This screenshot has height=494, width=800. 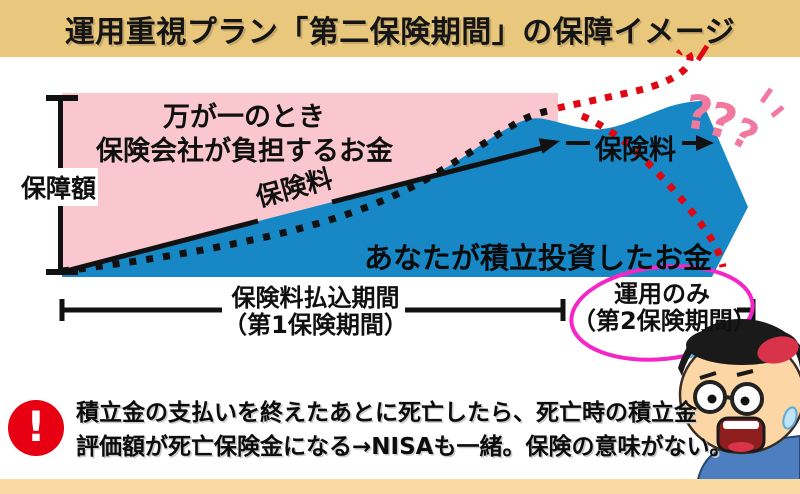 What do you see at coordinates (404, 447) in the screenshot?
I see `warning-line2: 評価額が死亡保険金になる→NISAも一緒。保険の意味がない。` at bounding box center [404, 447].